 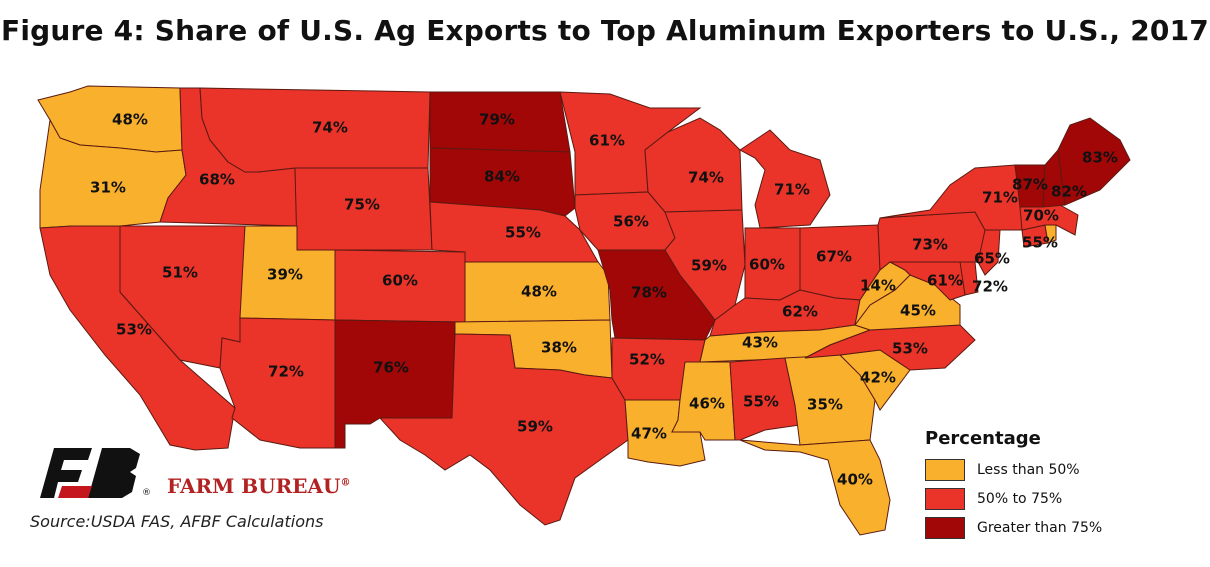 I want to click on logo-text: FARM BUREAU, so click(x=254, y=486).